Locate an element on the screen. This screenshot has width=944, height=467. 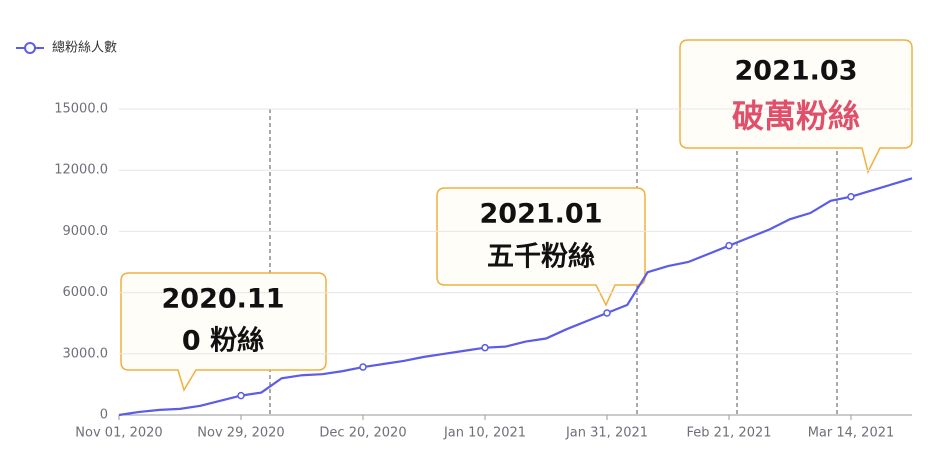
x-tick-label: Dec 20, 2020 is located at coordinates (362, 433).